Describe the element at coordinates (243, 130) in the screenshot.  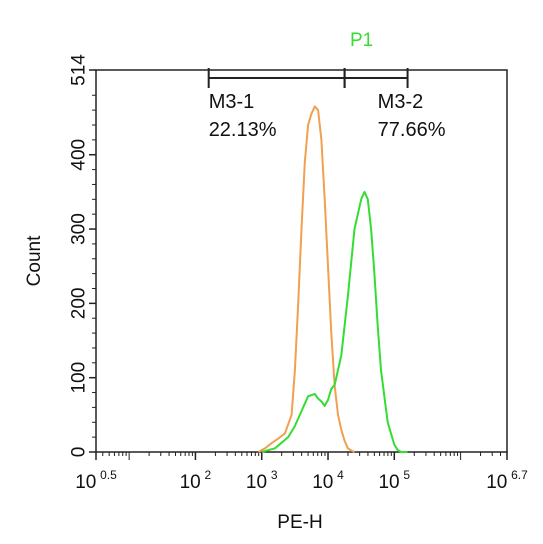
I see `gate-percent: 22.13%` at that location.